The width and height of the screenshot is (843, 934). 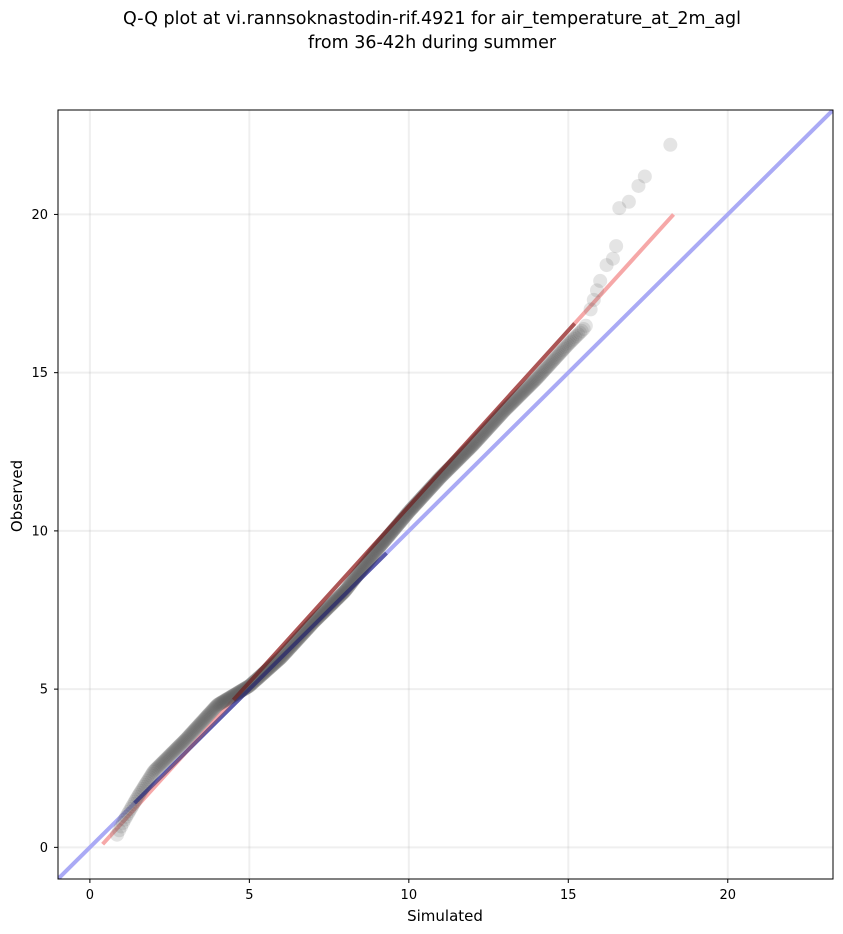 I want to click on x-axis-label: Simulated, so click(x=445, y=916).